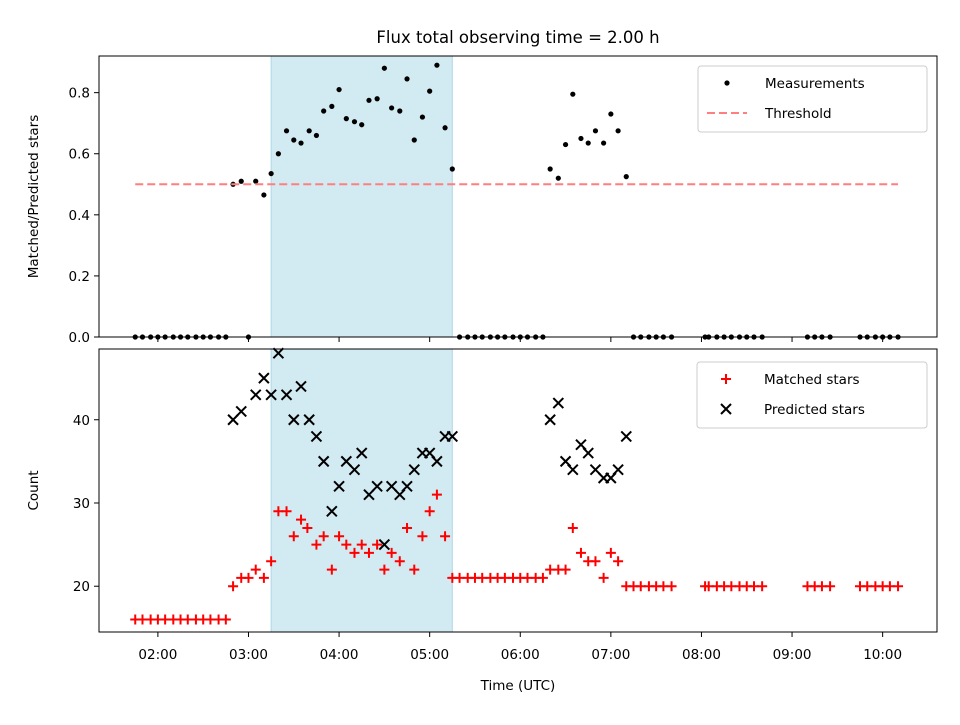 This screenshot has width=960, height=725. What do you see at coordinates (815, 84) in the screenshot?
I see `legend-label: Measurements` at bounding box center [815, 84].